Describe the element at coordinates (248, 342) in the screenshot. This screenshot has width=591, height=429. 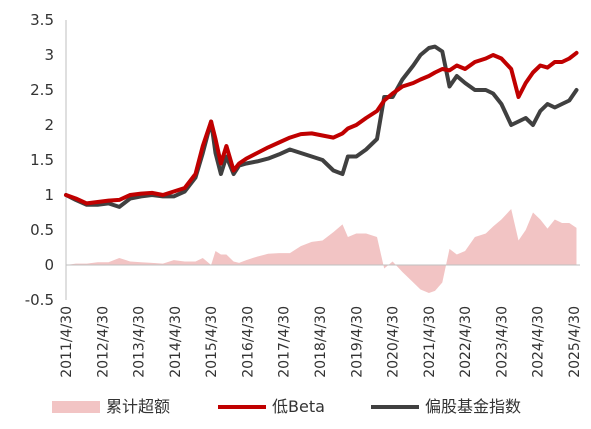
I see `x-tick-label: 2016/4/30` at that location.